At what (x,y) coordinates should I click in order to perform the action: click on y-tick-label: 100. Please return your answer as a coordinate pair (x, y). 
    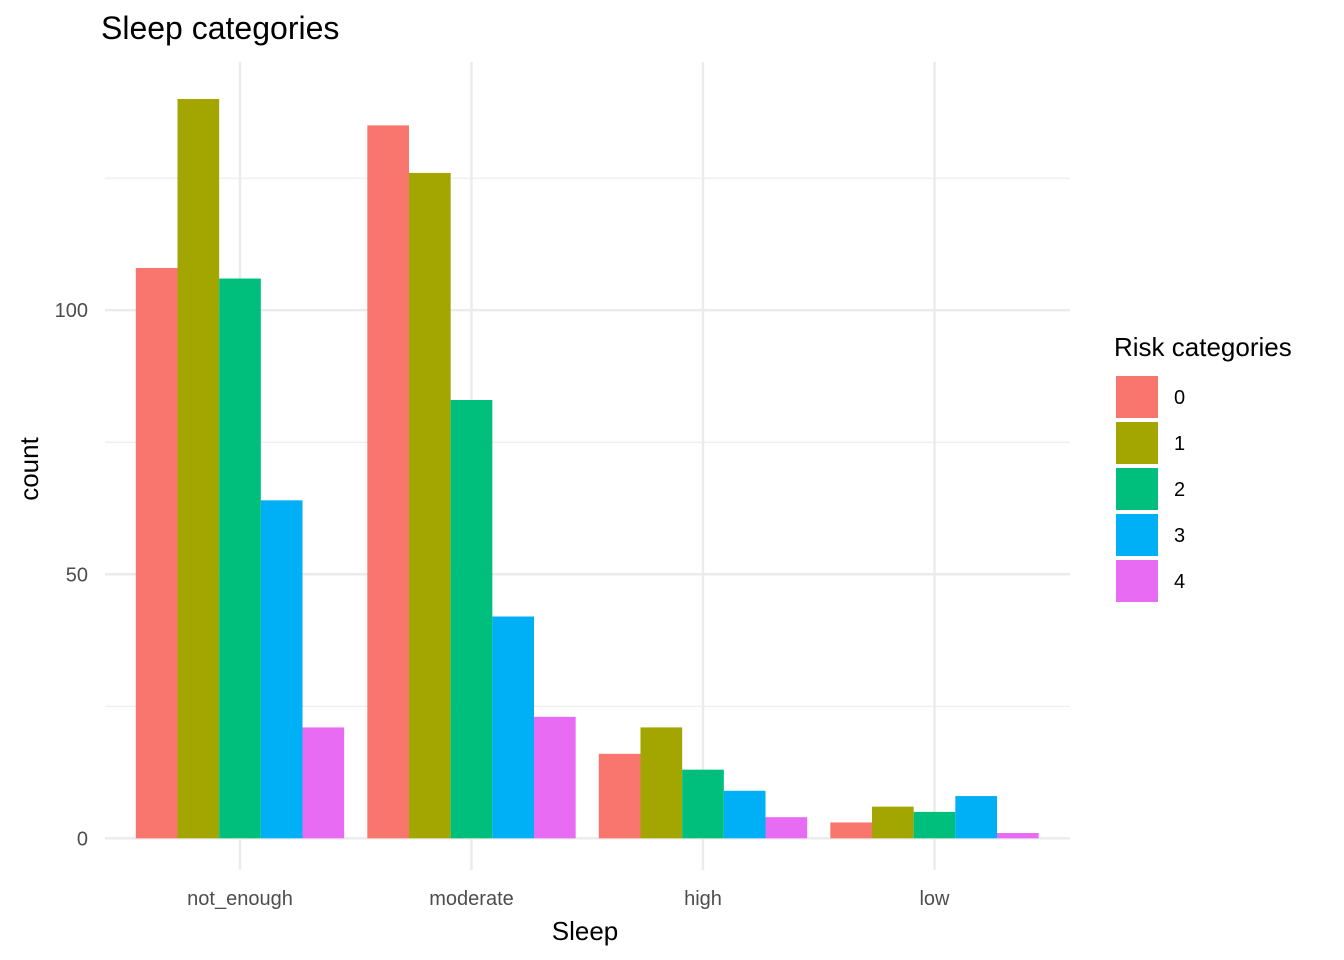
    Looking at the image, I should click on (71, 311).